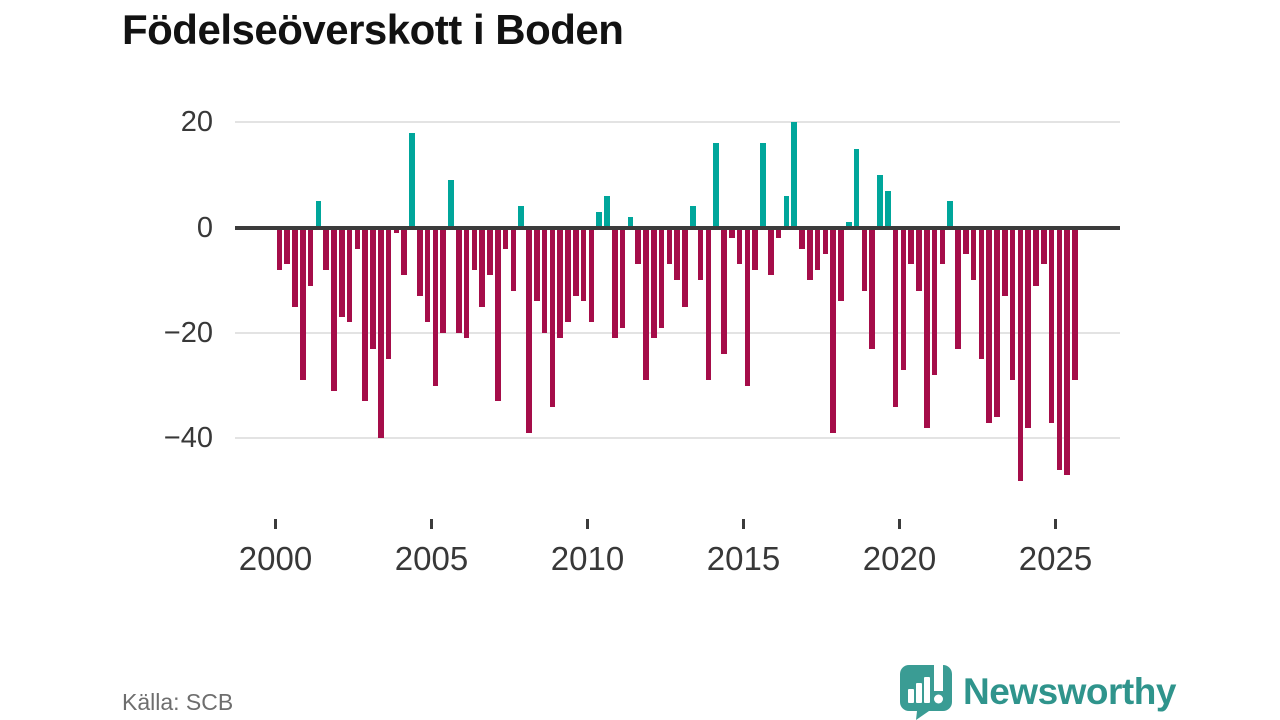 This screenshot has width=1280, height=720. I want to click on zero-axis-line, so click(677, 227).